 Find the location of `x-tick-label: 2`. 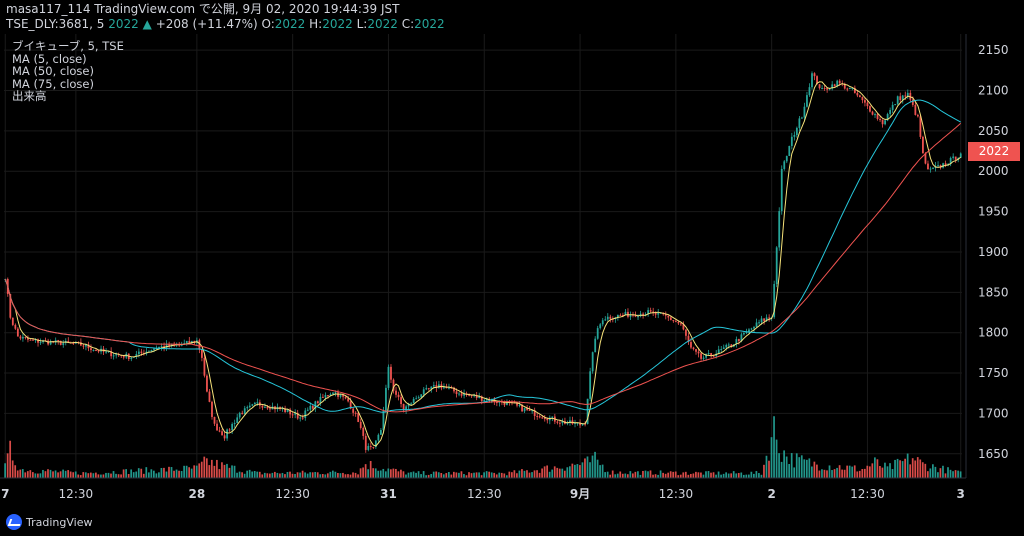

x-tick-label: 2 is located at coordinates (771, 494).